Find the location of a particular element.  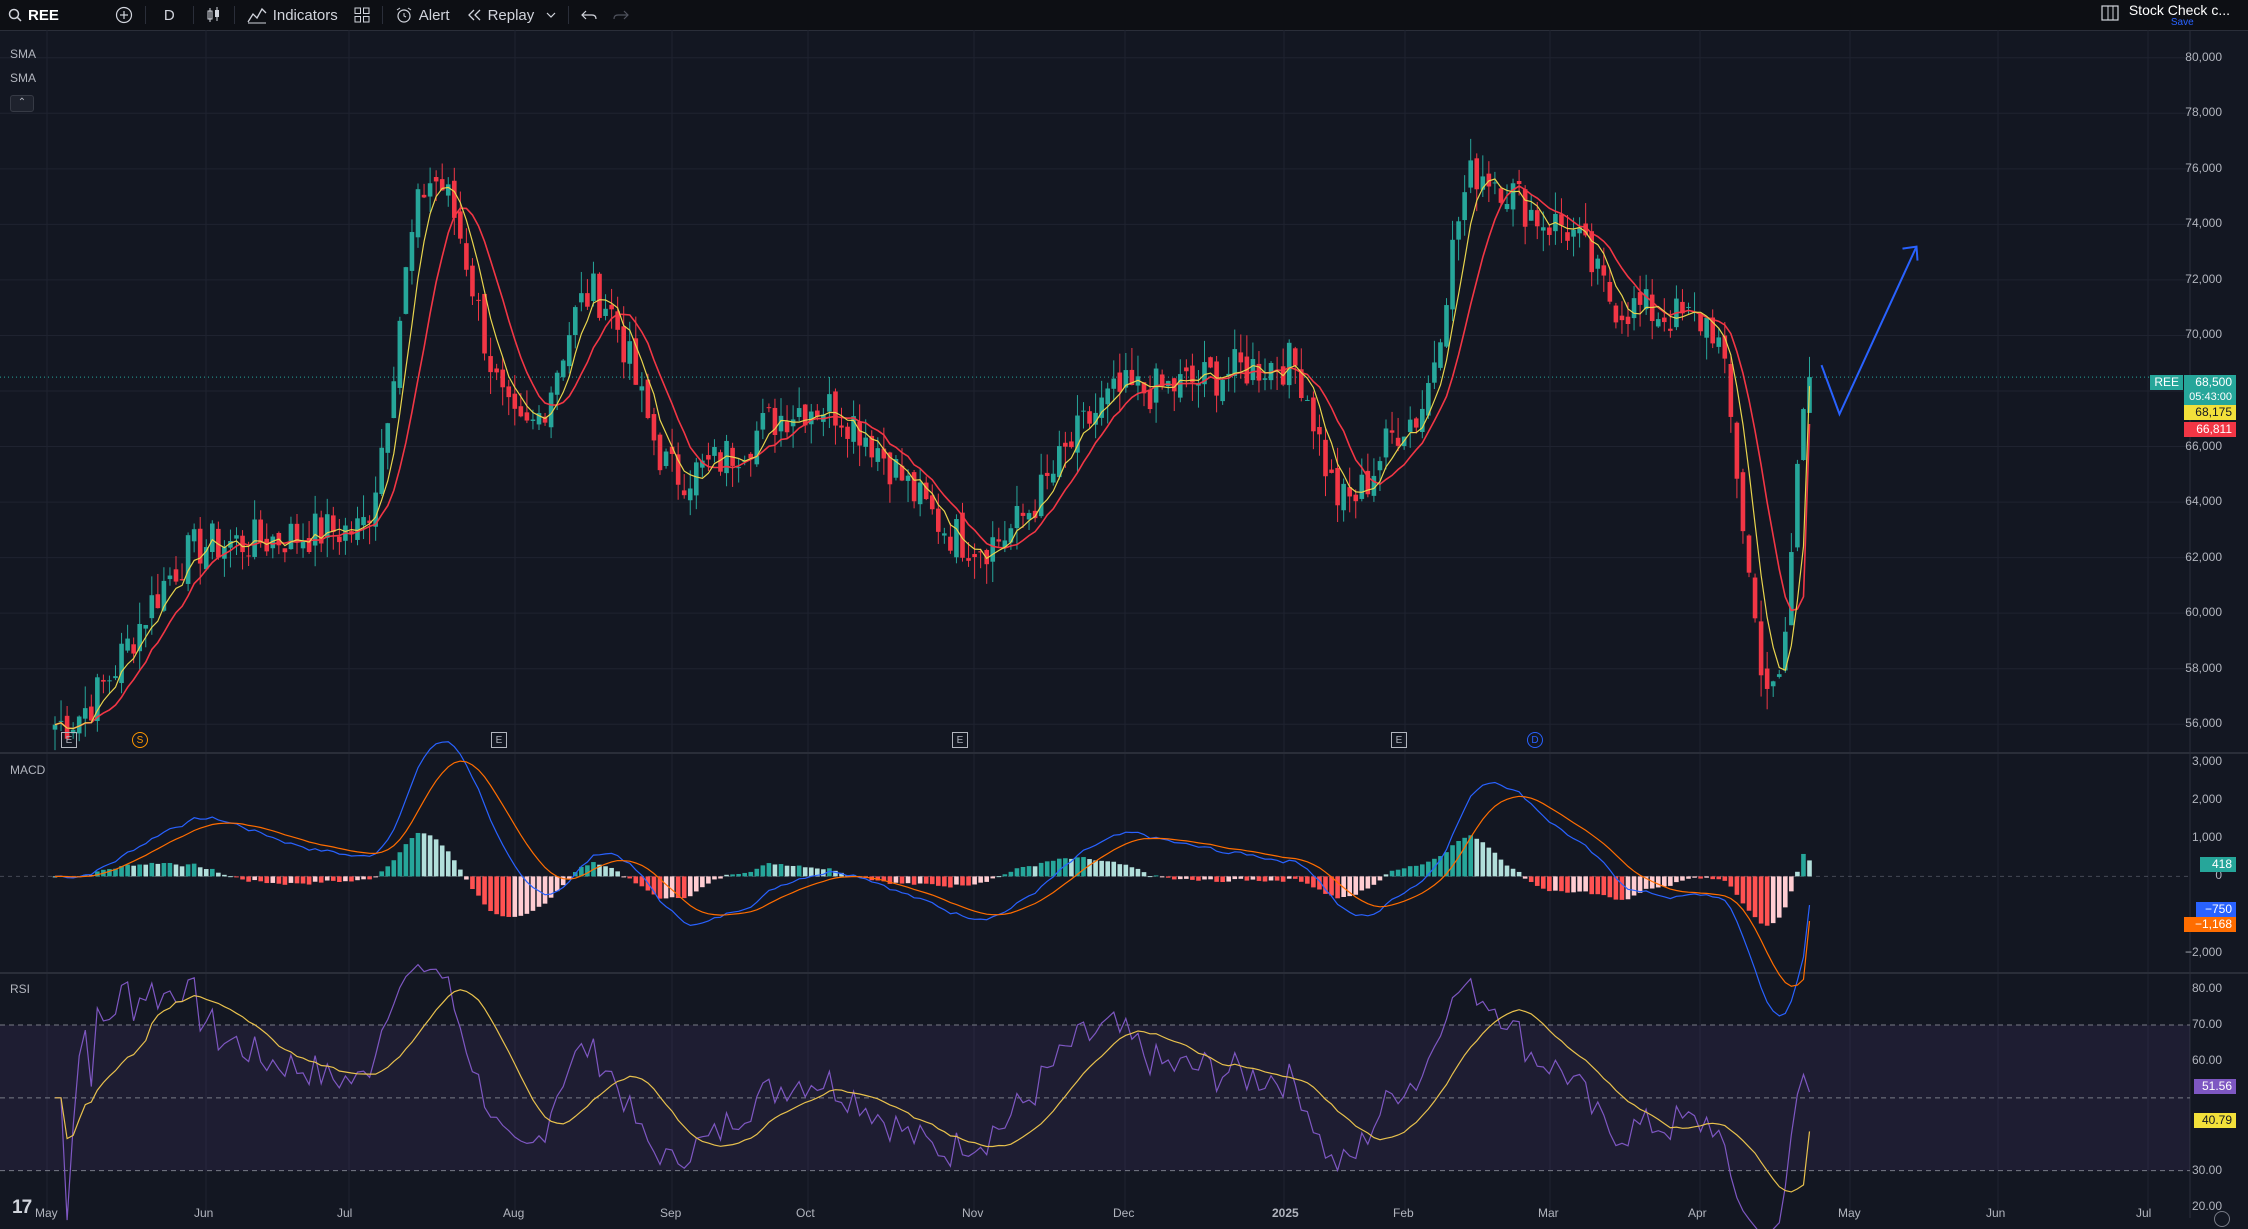

redo-button is located at coordinates (621, 15).